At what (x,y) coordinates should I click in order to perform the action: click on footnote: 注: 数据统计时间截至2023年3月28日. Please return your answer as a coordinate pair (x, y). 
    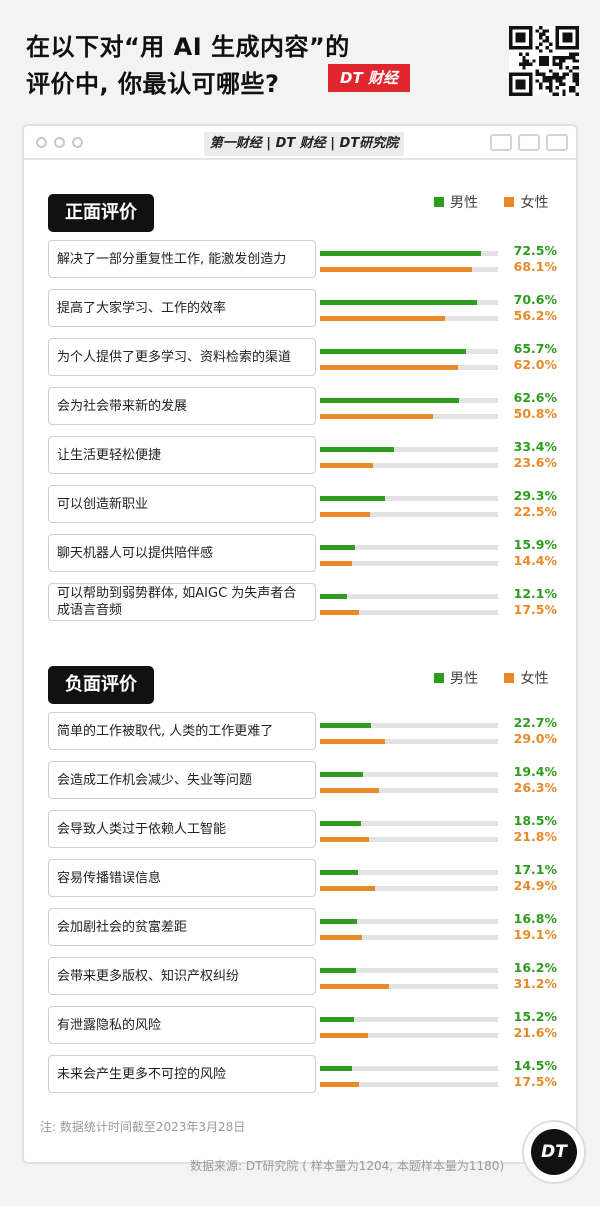
    Looking at the image, I should click on (143, 1127).